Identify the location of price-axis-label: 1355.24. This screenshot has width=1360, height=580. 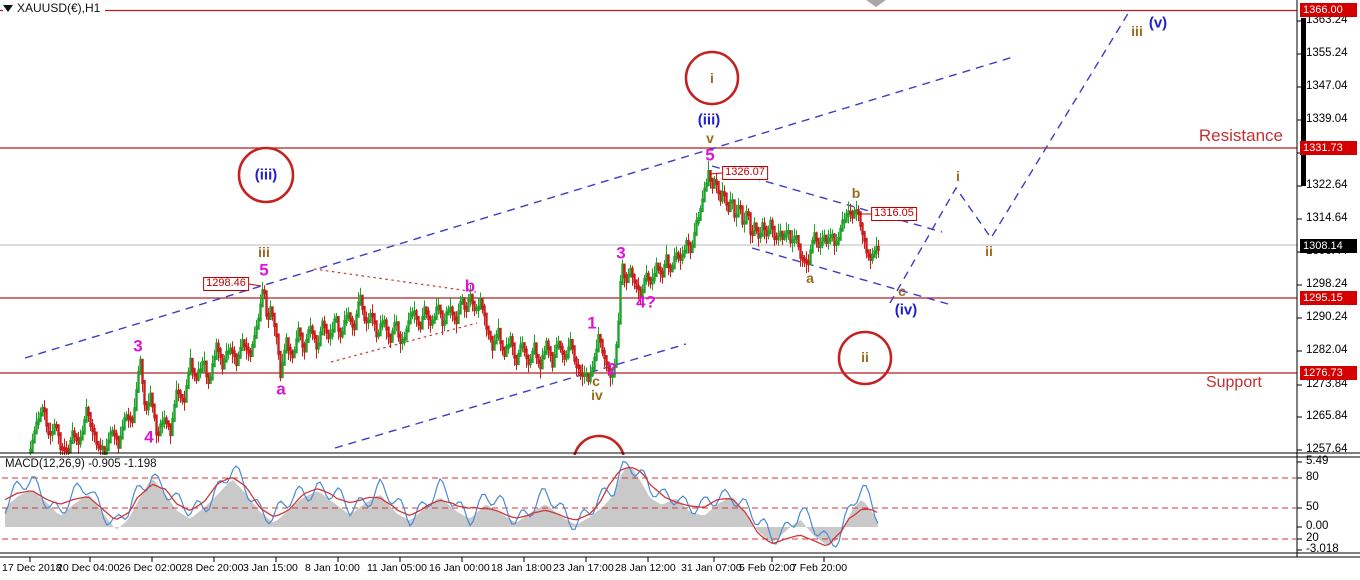
(1327, 53).